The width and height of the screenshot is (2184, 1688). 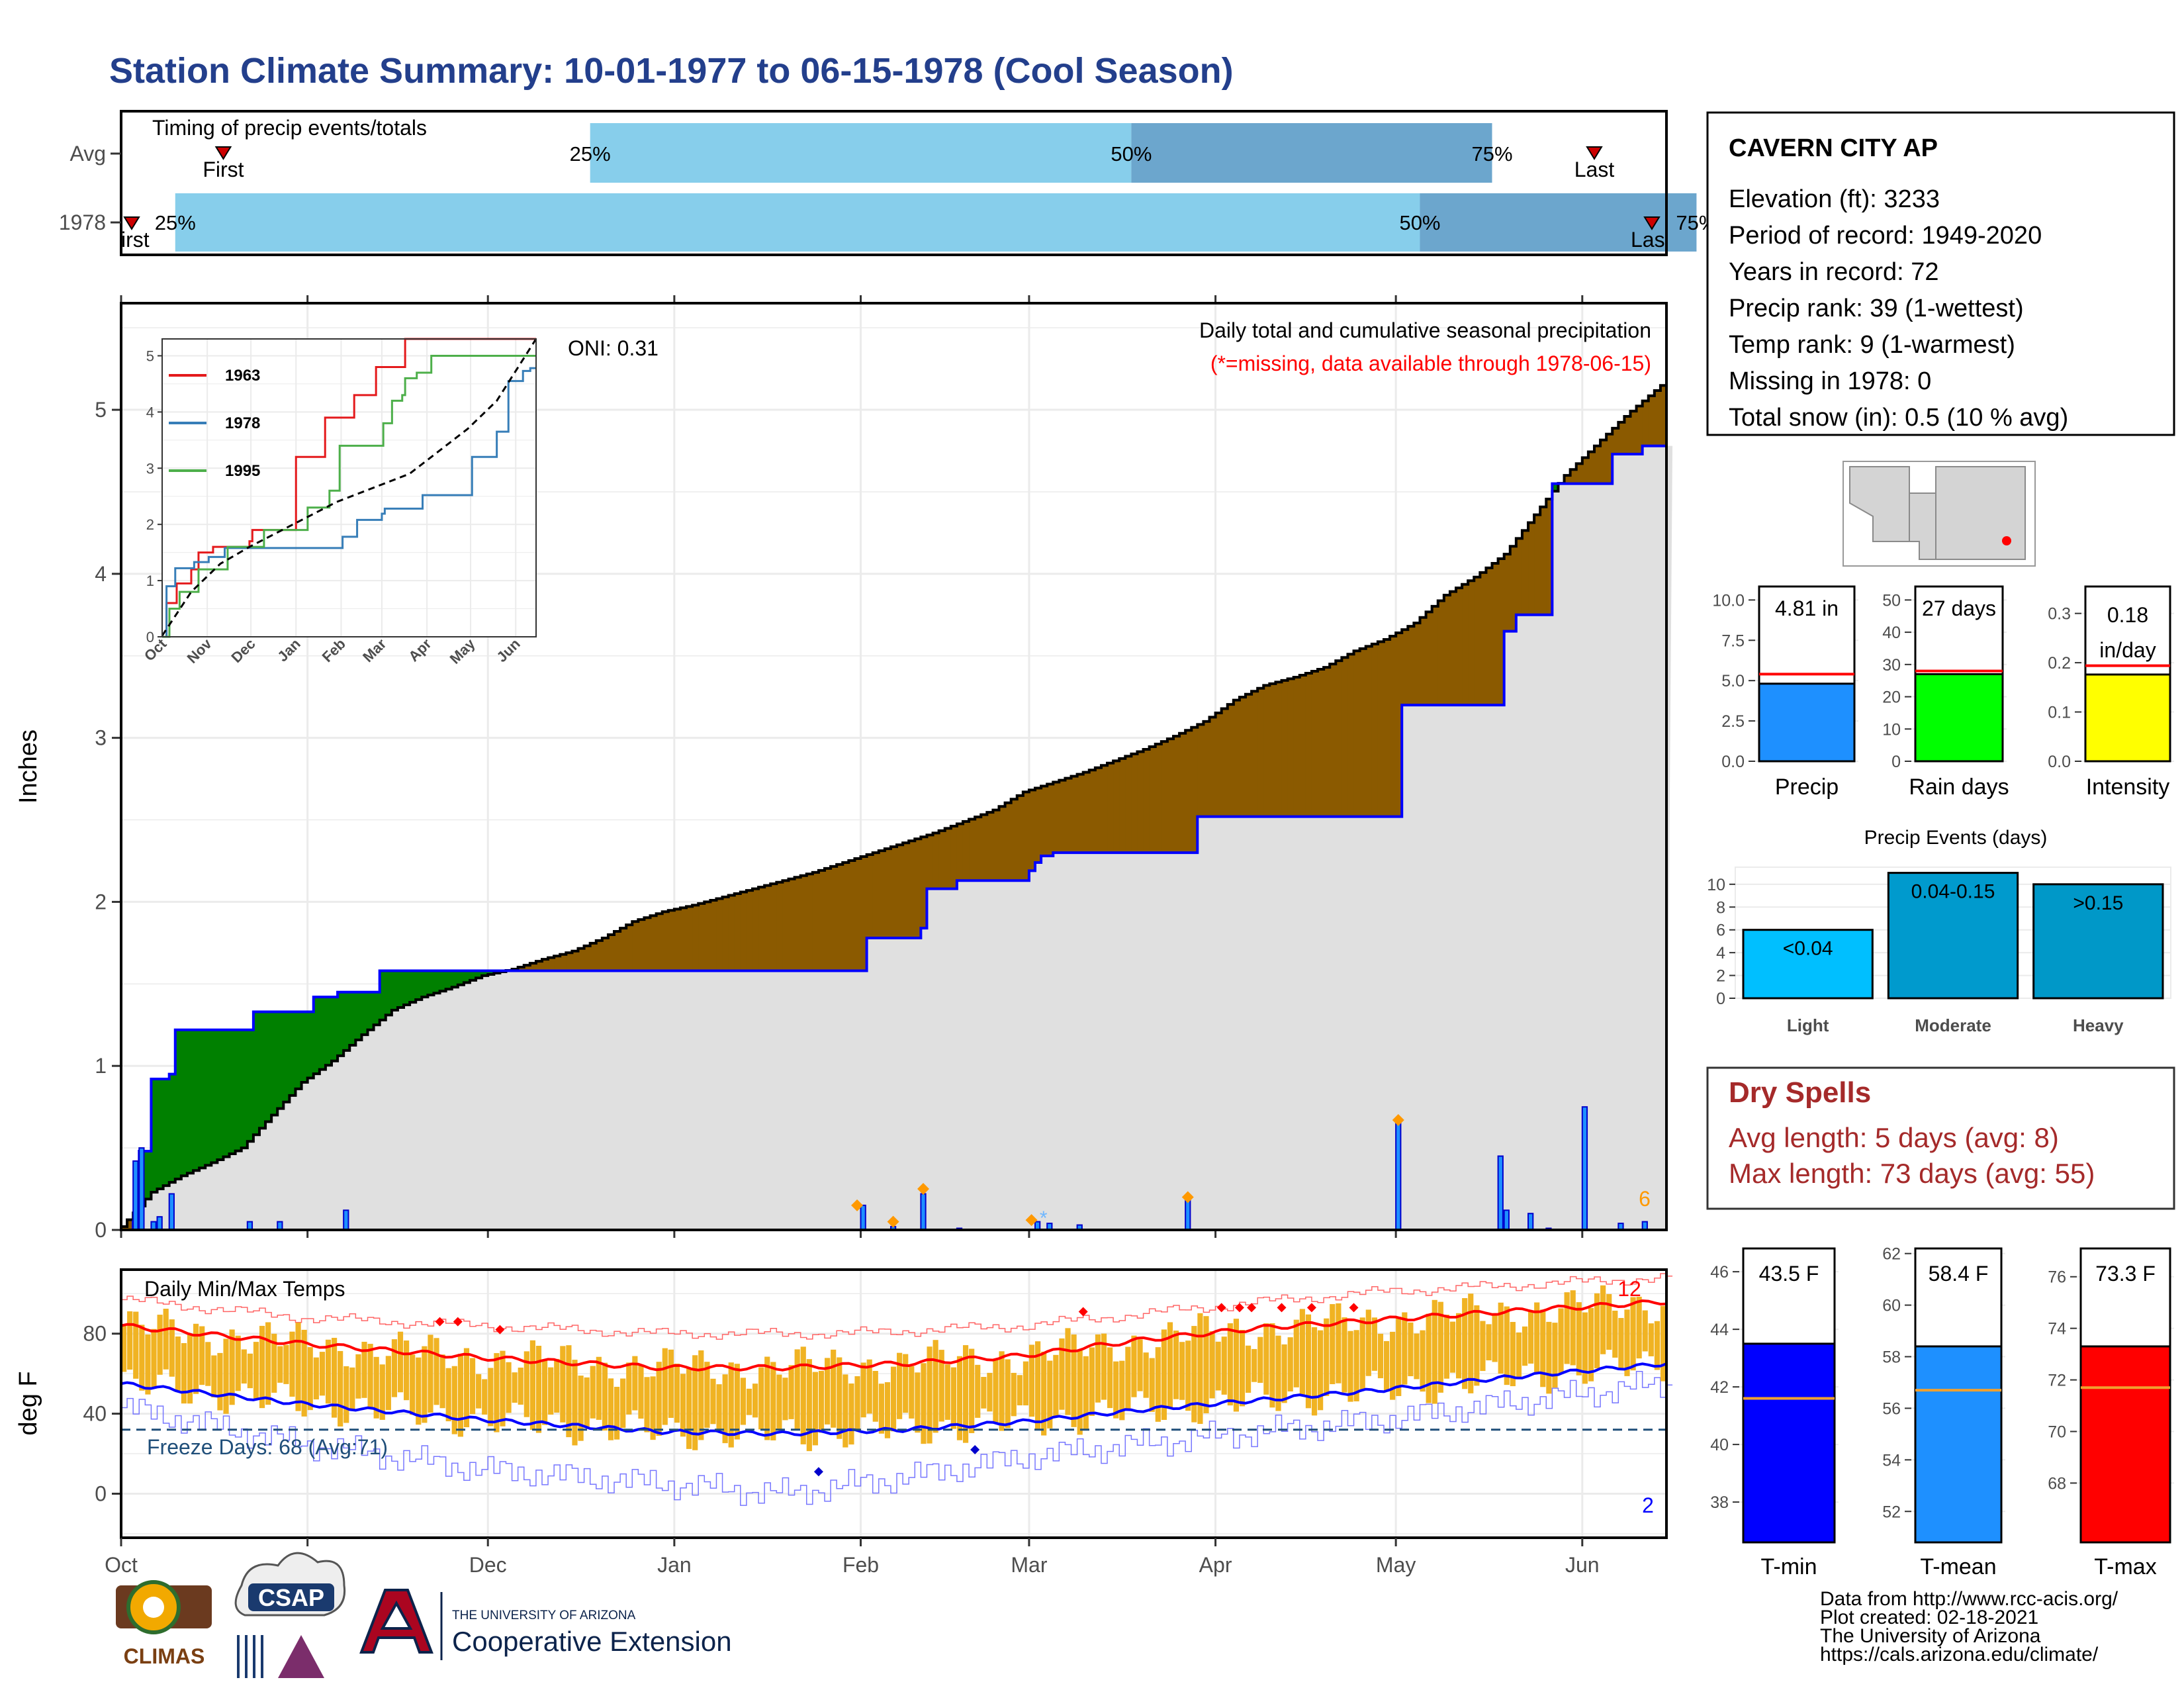 What do you see at coordinates (82, 222) in the screenshot?
I see `timing-row-1978: 1978` at bounding box center [82, 222].